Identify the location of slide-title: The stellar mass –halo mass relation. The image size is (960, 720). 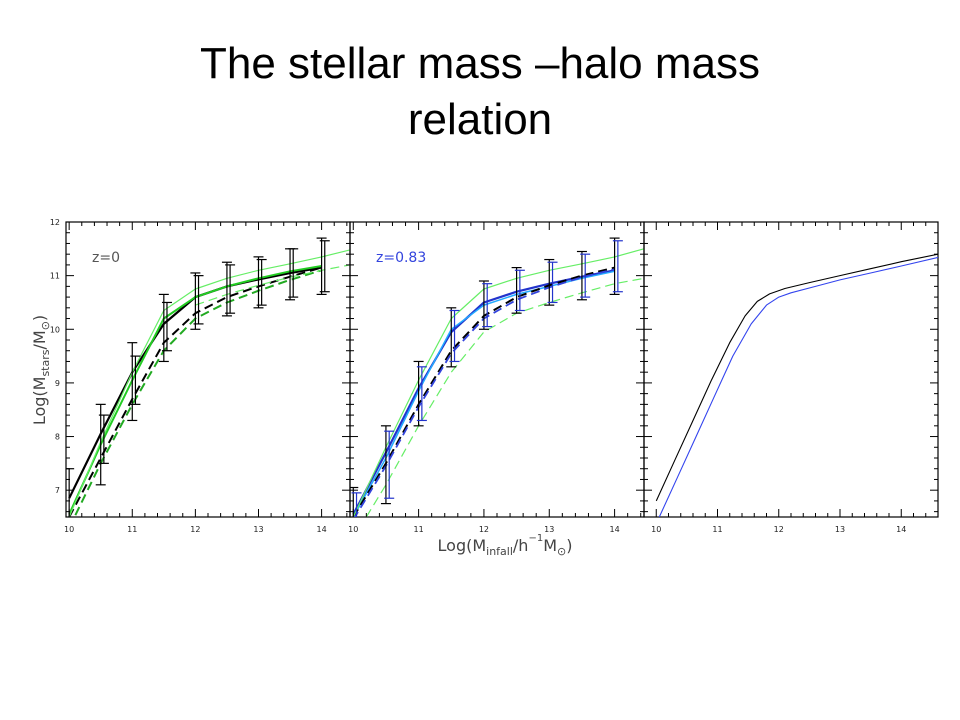
(480, 91).